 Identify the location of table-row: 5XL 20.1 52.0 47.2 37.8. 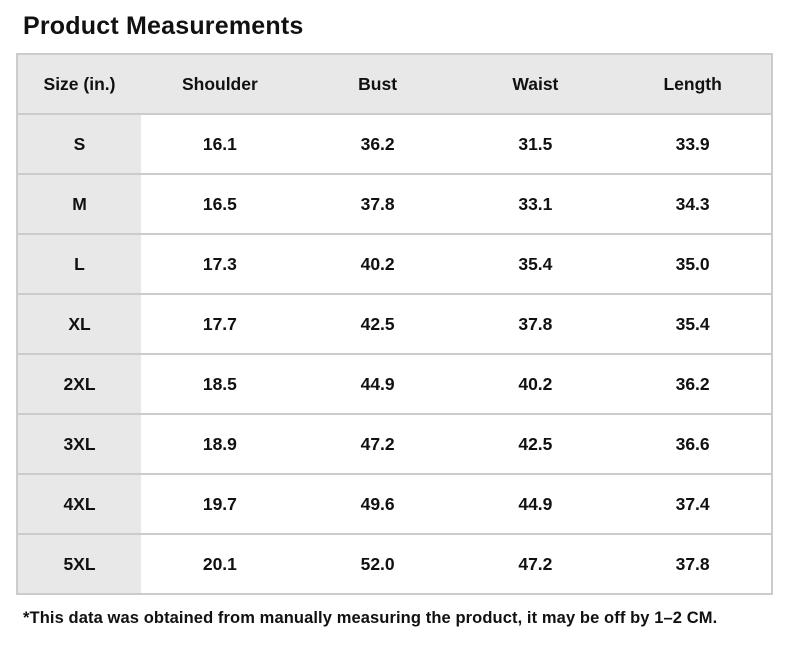
(394, 564).